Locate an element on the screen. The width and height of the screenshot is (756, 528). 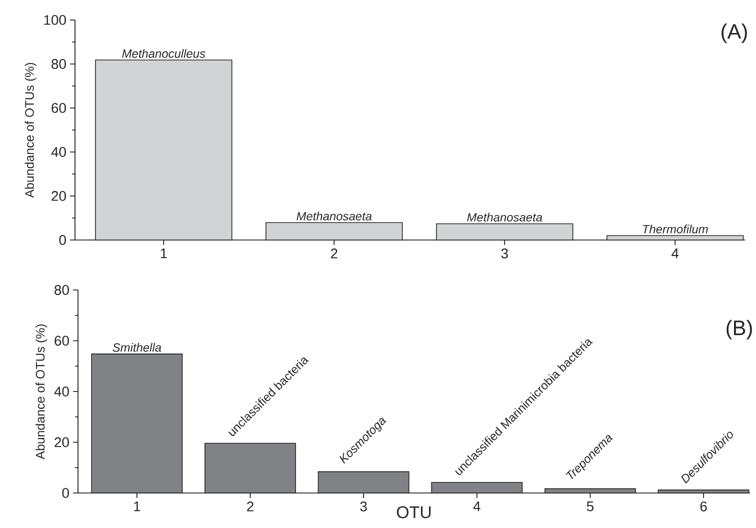
annotation: Smithella is located at coordinates (137, 347).